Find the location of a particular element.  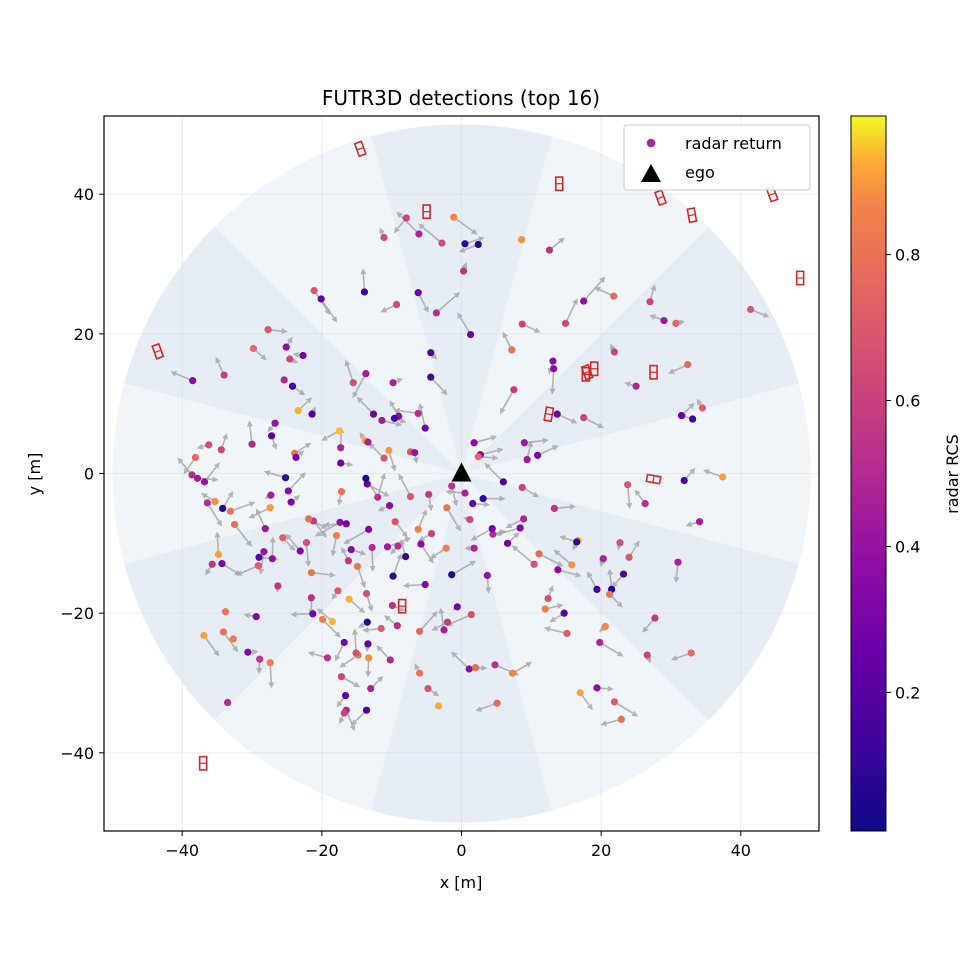

x-axis-label: x [m] is located at coordinates (461, 882).